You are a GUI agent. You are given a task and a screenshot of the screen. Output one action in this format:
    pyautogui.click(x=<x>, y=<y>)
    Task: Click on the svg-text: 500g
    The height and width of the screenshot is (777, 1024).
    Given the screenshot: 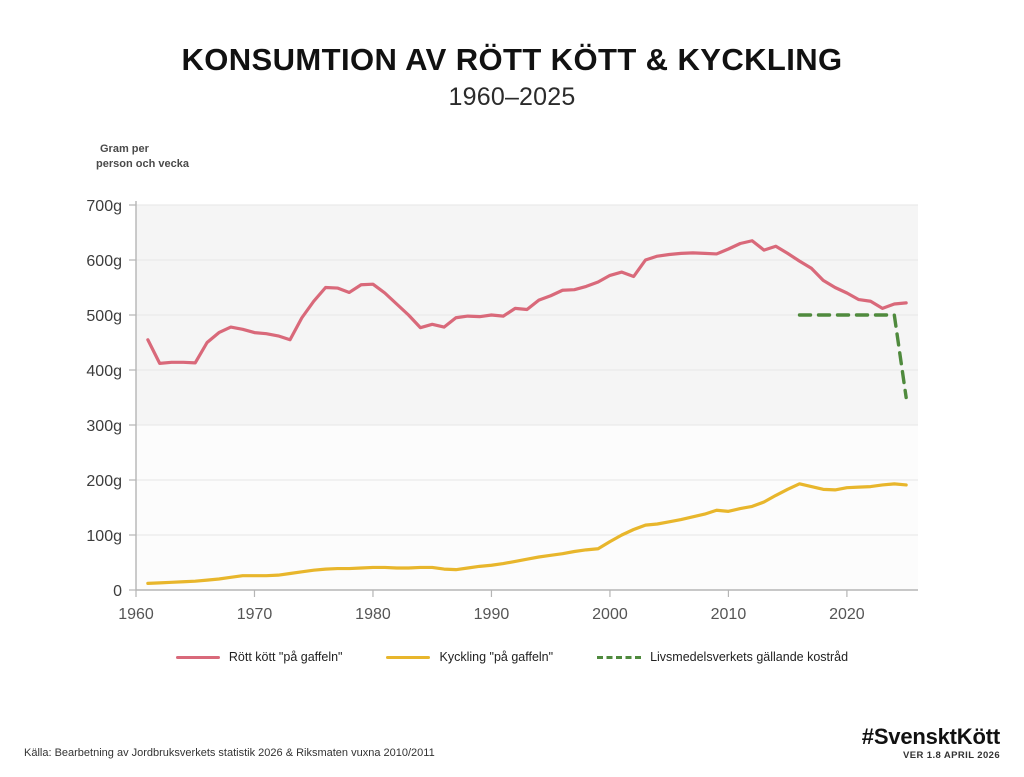 What is the action you would take?
    pyautogui.click(x=104, y=316)
    